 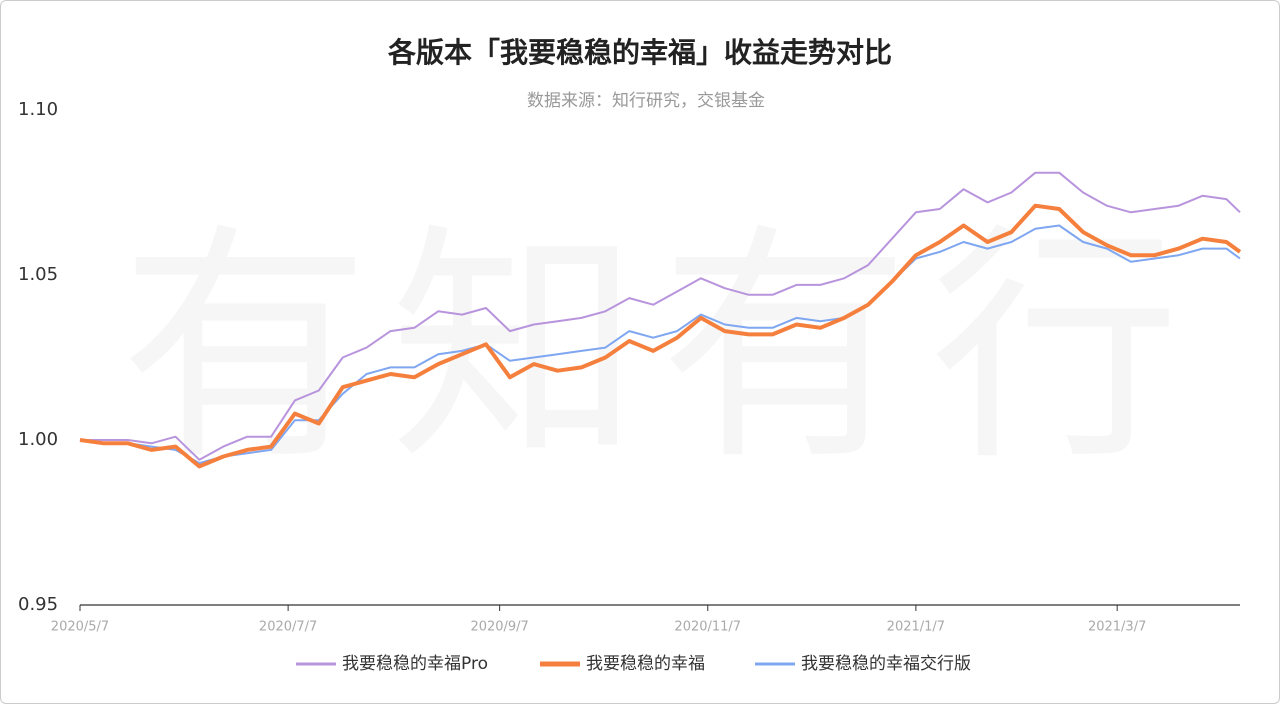 What do you see at coordinates (80, 627) in the screenshot?
I see `x-tick-label: 2020/5/7` at bounding box center [80, 627].